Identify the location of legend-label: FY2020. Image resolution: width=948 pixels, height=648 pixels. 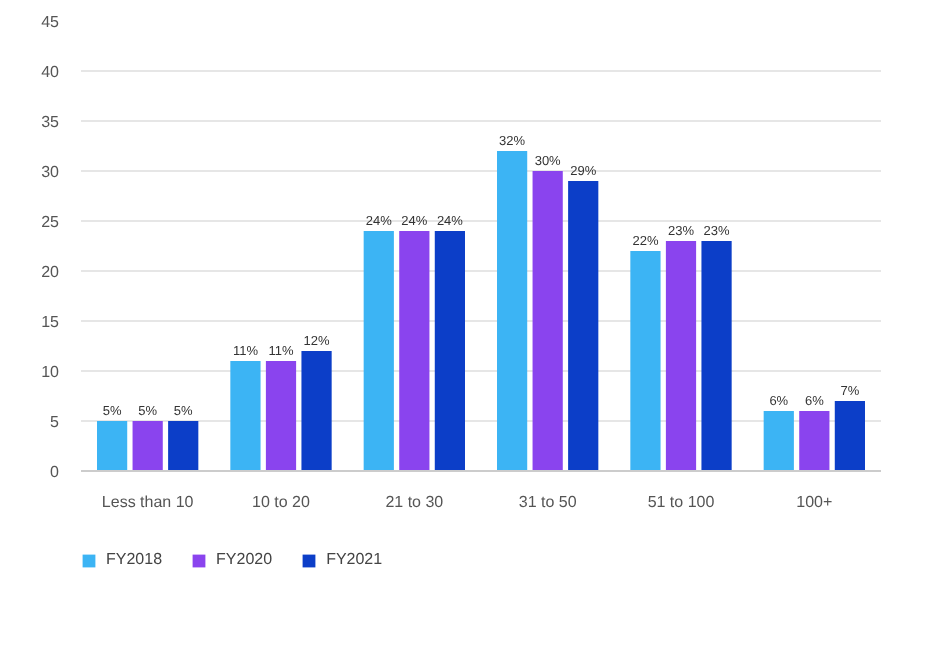
(244, 559).